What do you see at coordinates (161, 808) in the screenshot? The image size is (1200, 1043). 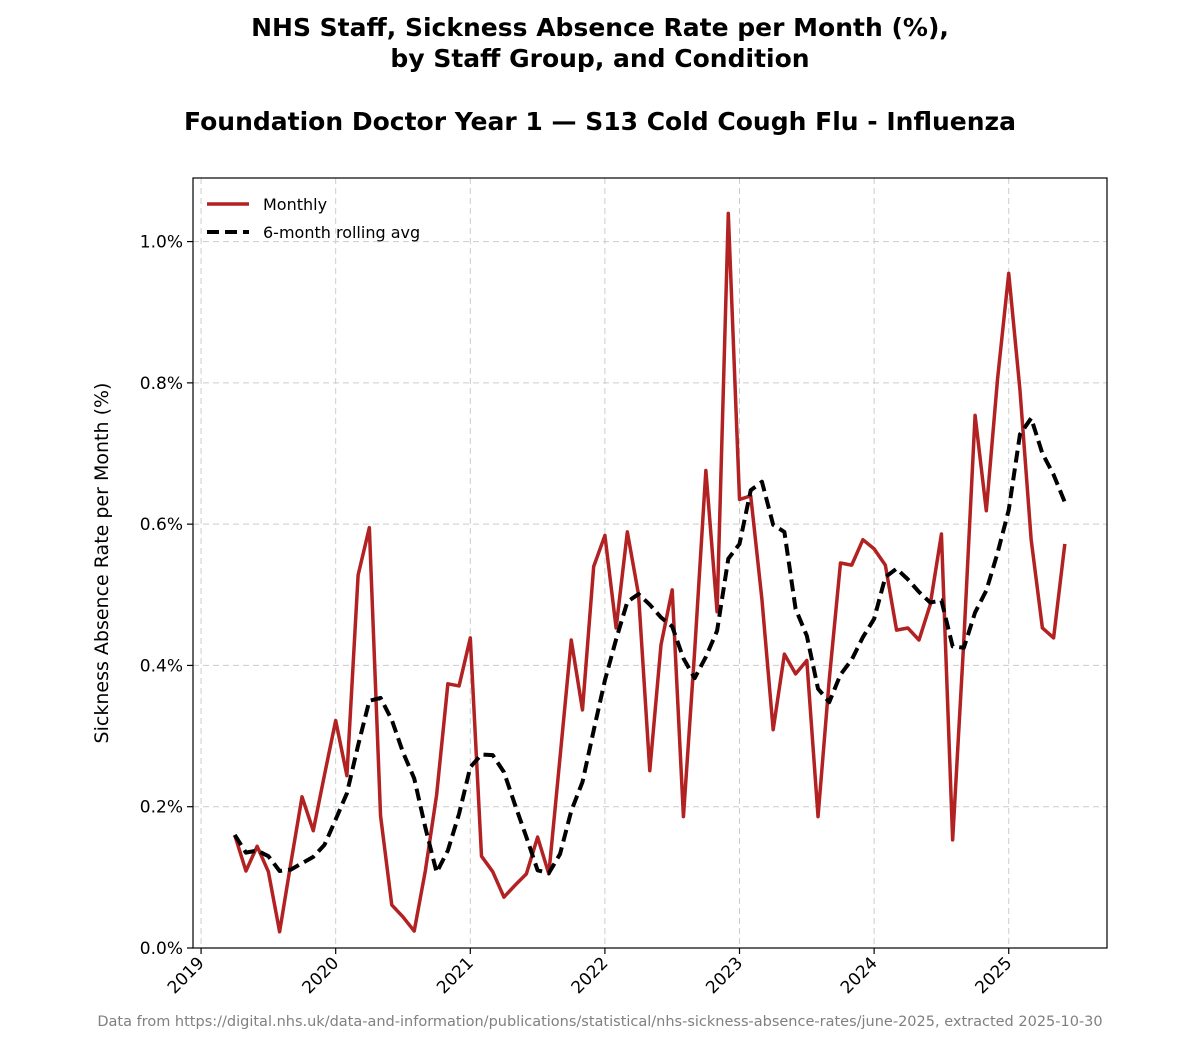 I see `y-tick-label: 0.2%` at bounding box center [161, 808].